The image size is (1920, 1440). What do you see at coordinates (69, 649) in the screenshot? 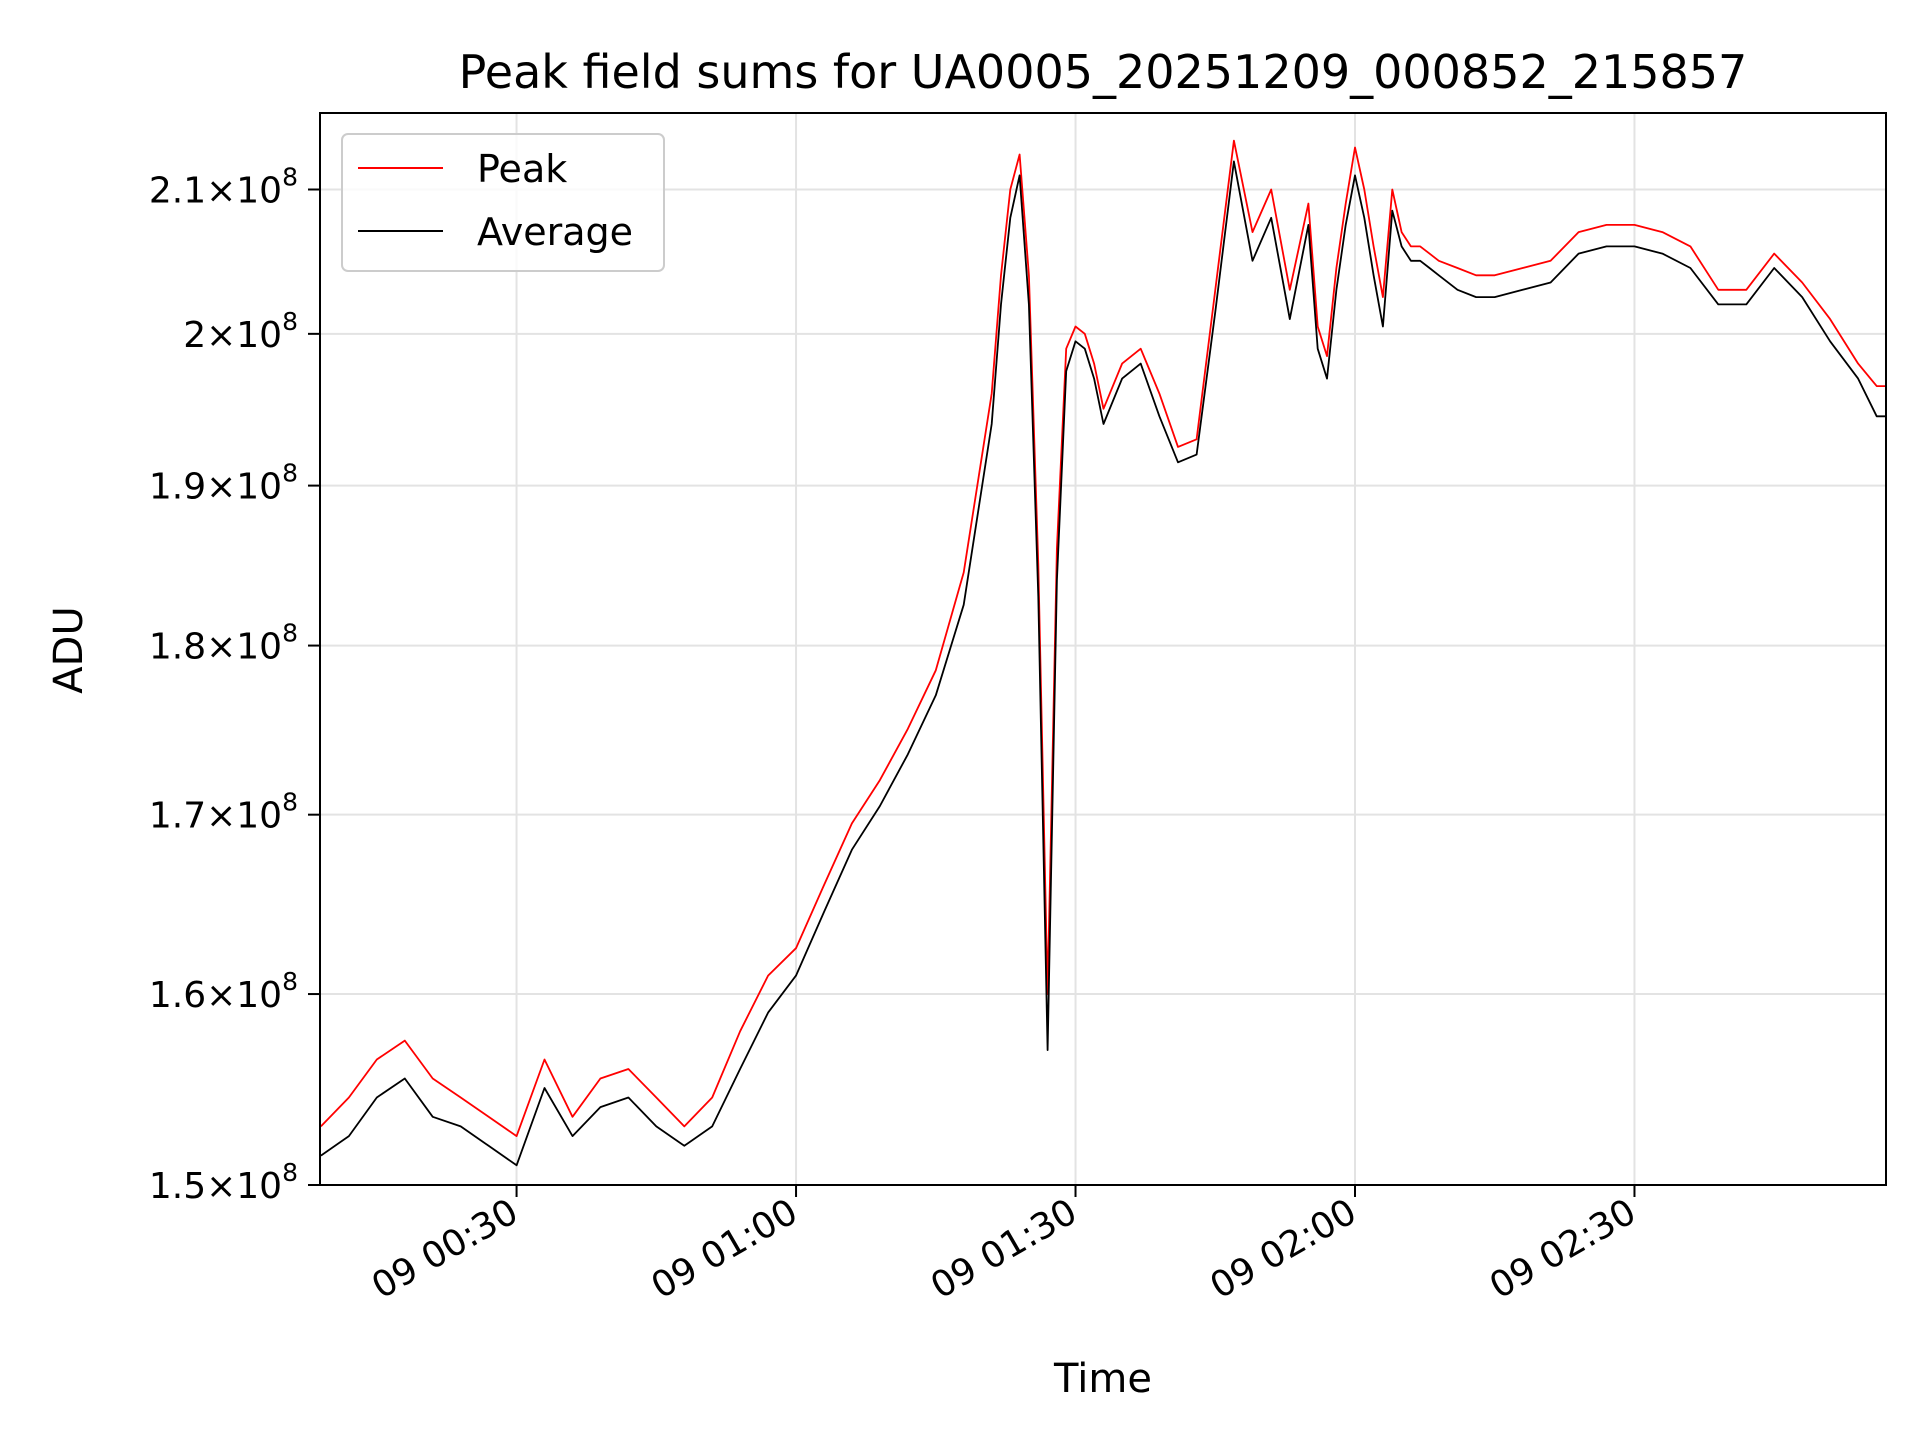
I see `y-axis-label: ADU` at bounding box center [69, 649].